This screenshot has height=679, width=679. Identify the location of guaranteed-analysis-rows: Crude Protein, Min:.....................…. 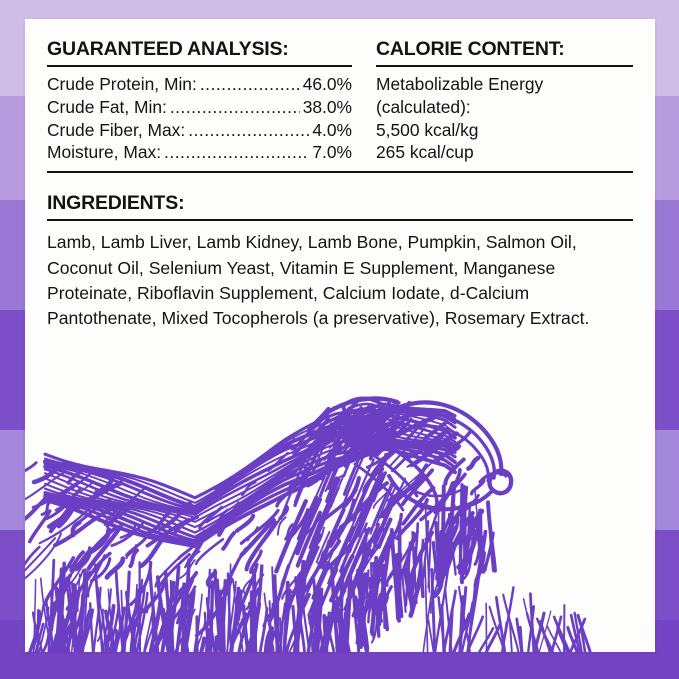
(199, 118).